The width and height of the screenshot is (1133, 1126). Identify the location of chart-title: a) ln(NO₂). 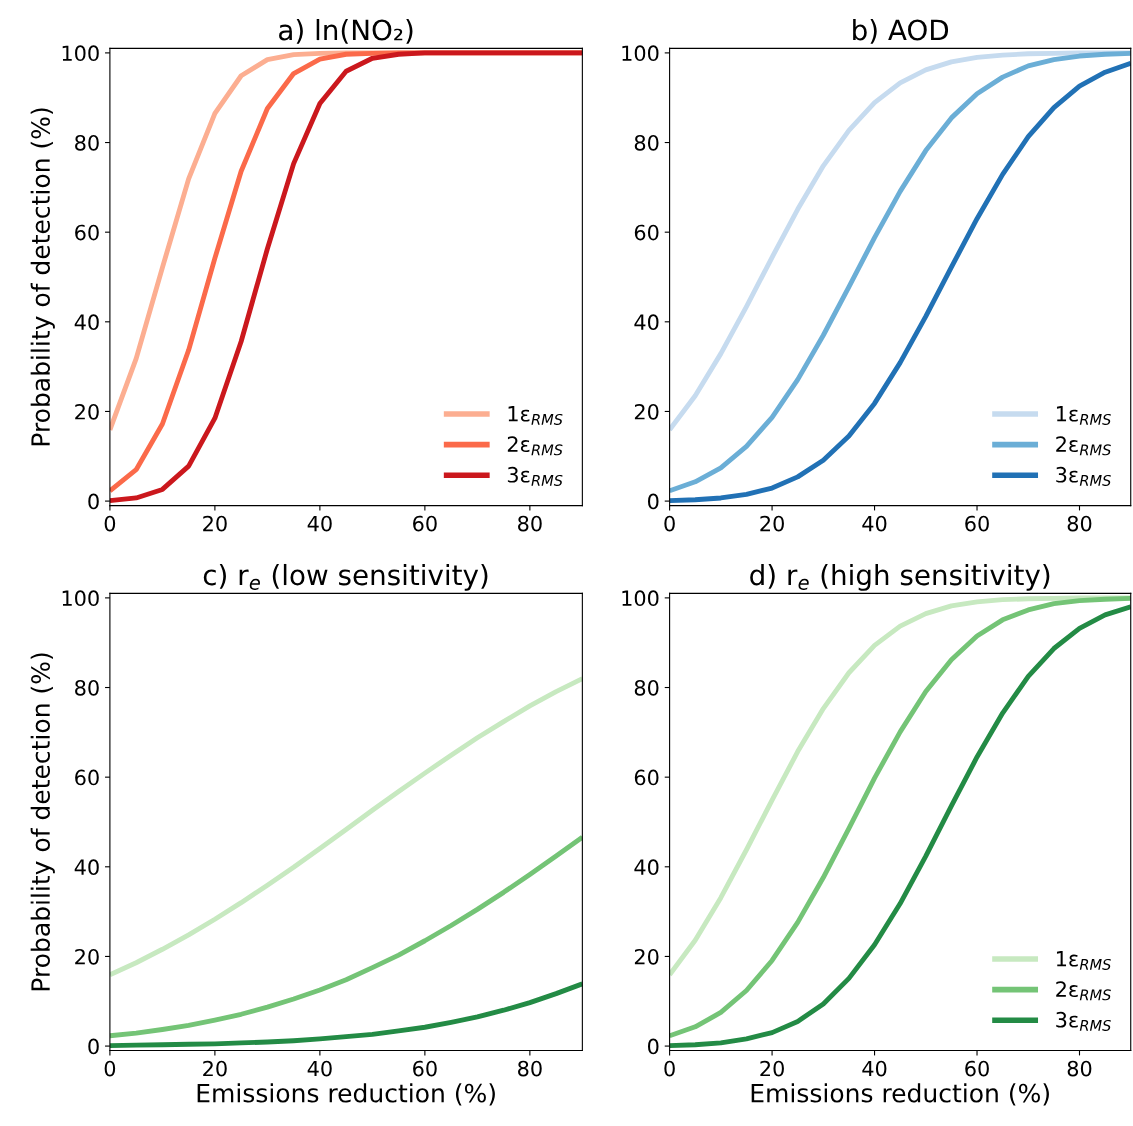
(346, 31).